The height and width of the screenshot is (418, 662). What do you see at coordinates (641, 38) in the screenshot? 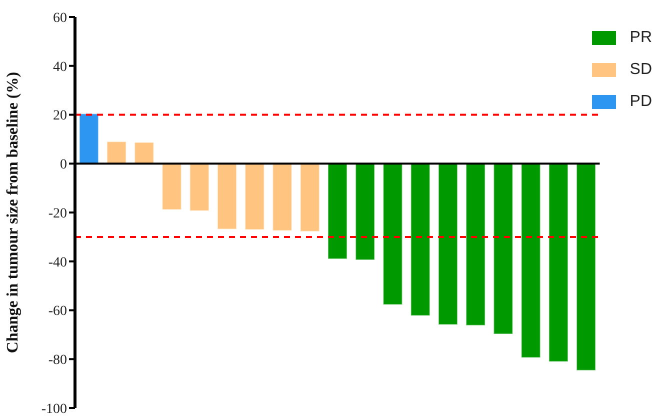
I see `legend-label: PR` at bounding box center [641, 38].